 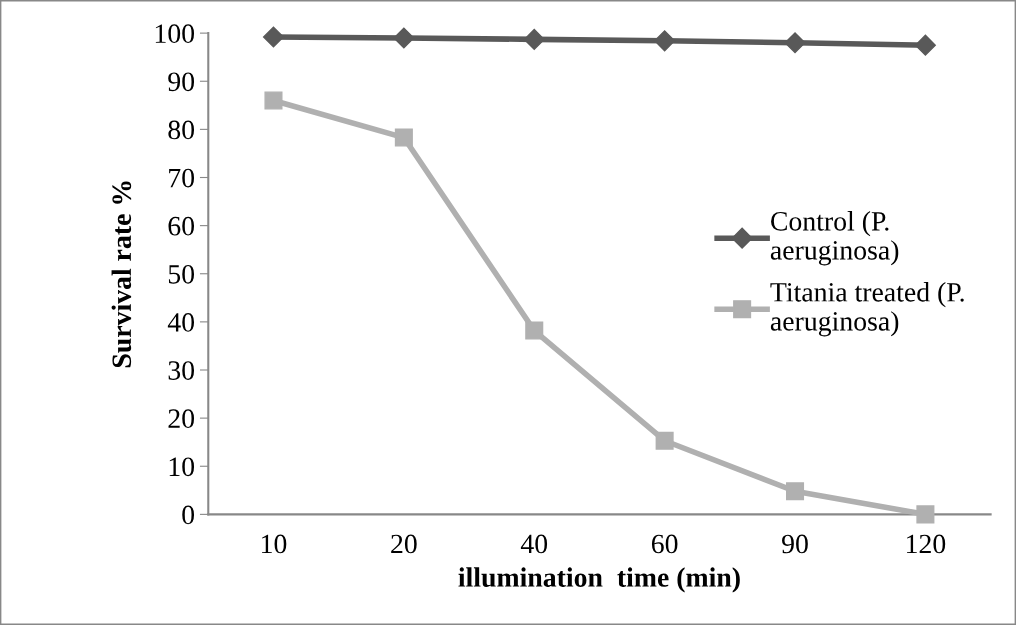 What do you see at coordinates (867, 309) in the screenshot?
I see `legend-label: Titania treated (P. aeruginosa)` at bounding box center [867, 309].